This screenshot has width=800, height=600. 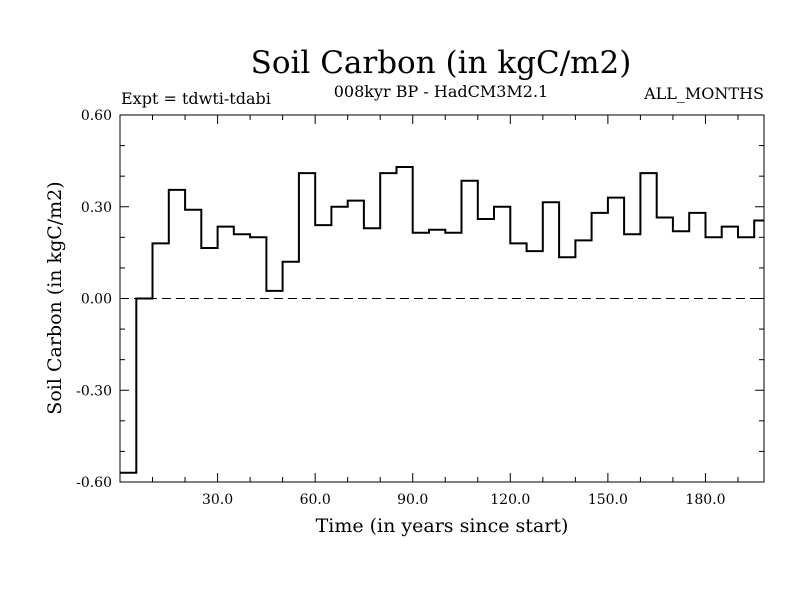 I want to click on y-tick-label: -0.30, so click(x=94, y=391).